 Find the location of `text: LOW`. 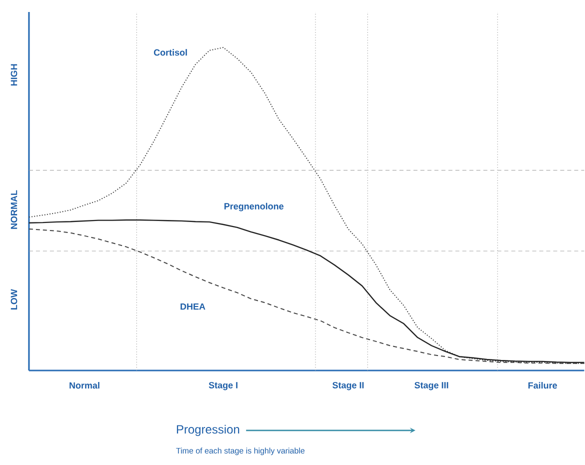

text: LOW is located at coordinates (14, 299).